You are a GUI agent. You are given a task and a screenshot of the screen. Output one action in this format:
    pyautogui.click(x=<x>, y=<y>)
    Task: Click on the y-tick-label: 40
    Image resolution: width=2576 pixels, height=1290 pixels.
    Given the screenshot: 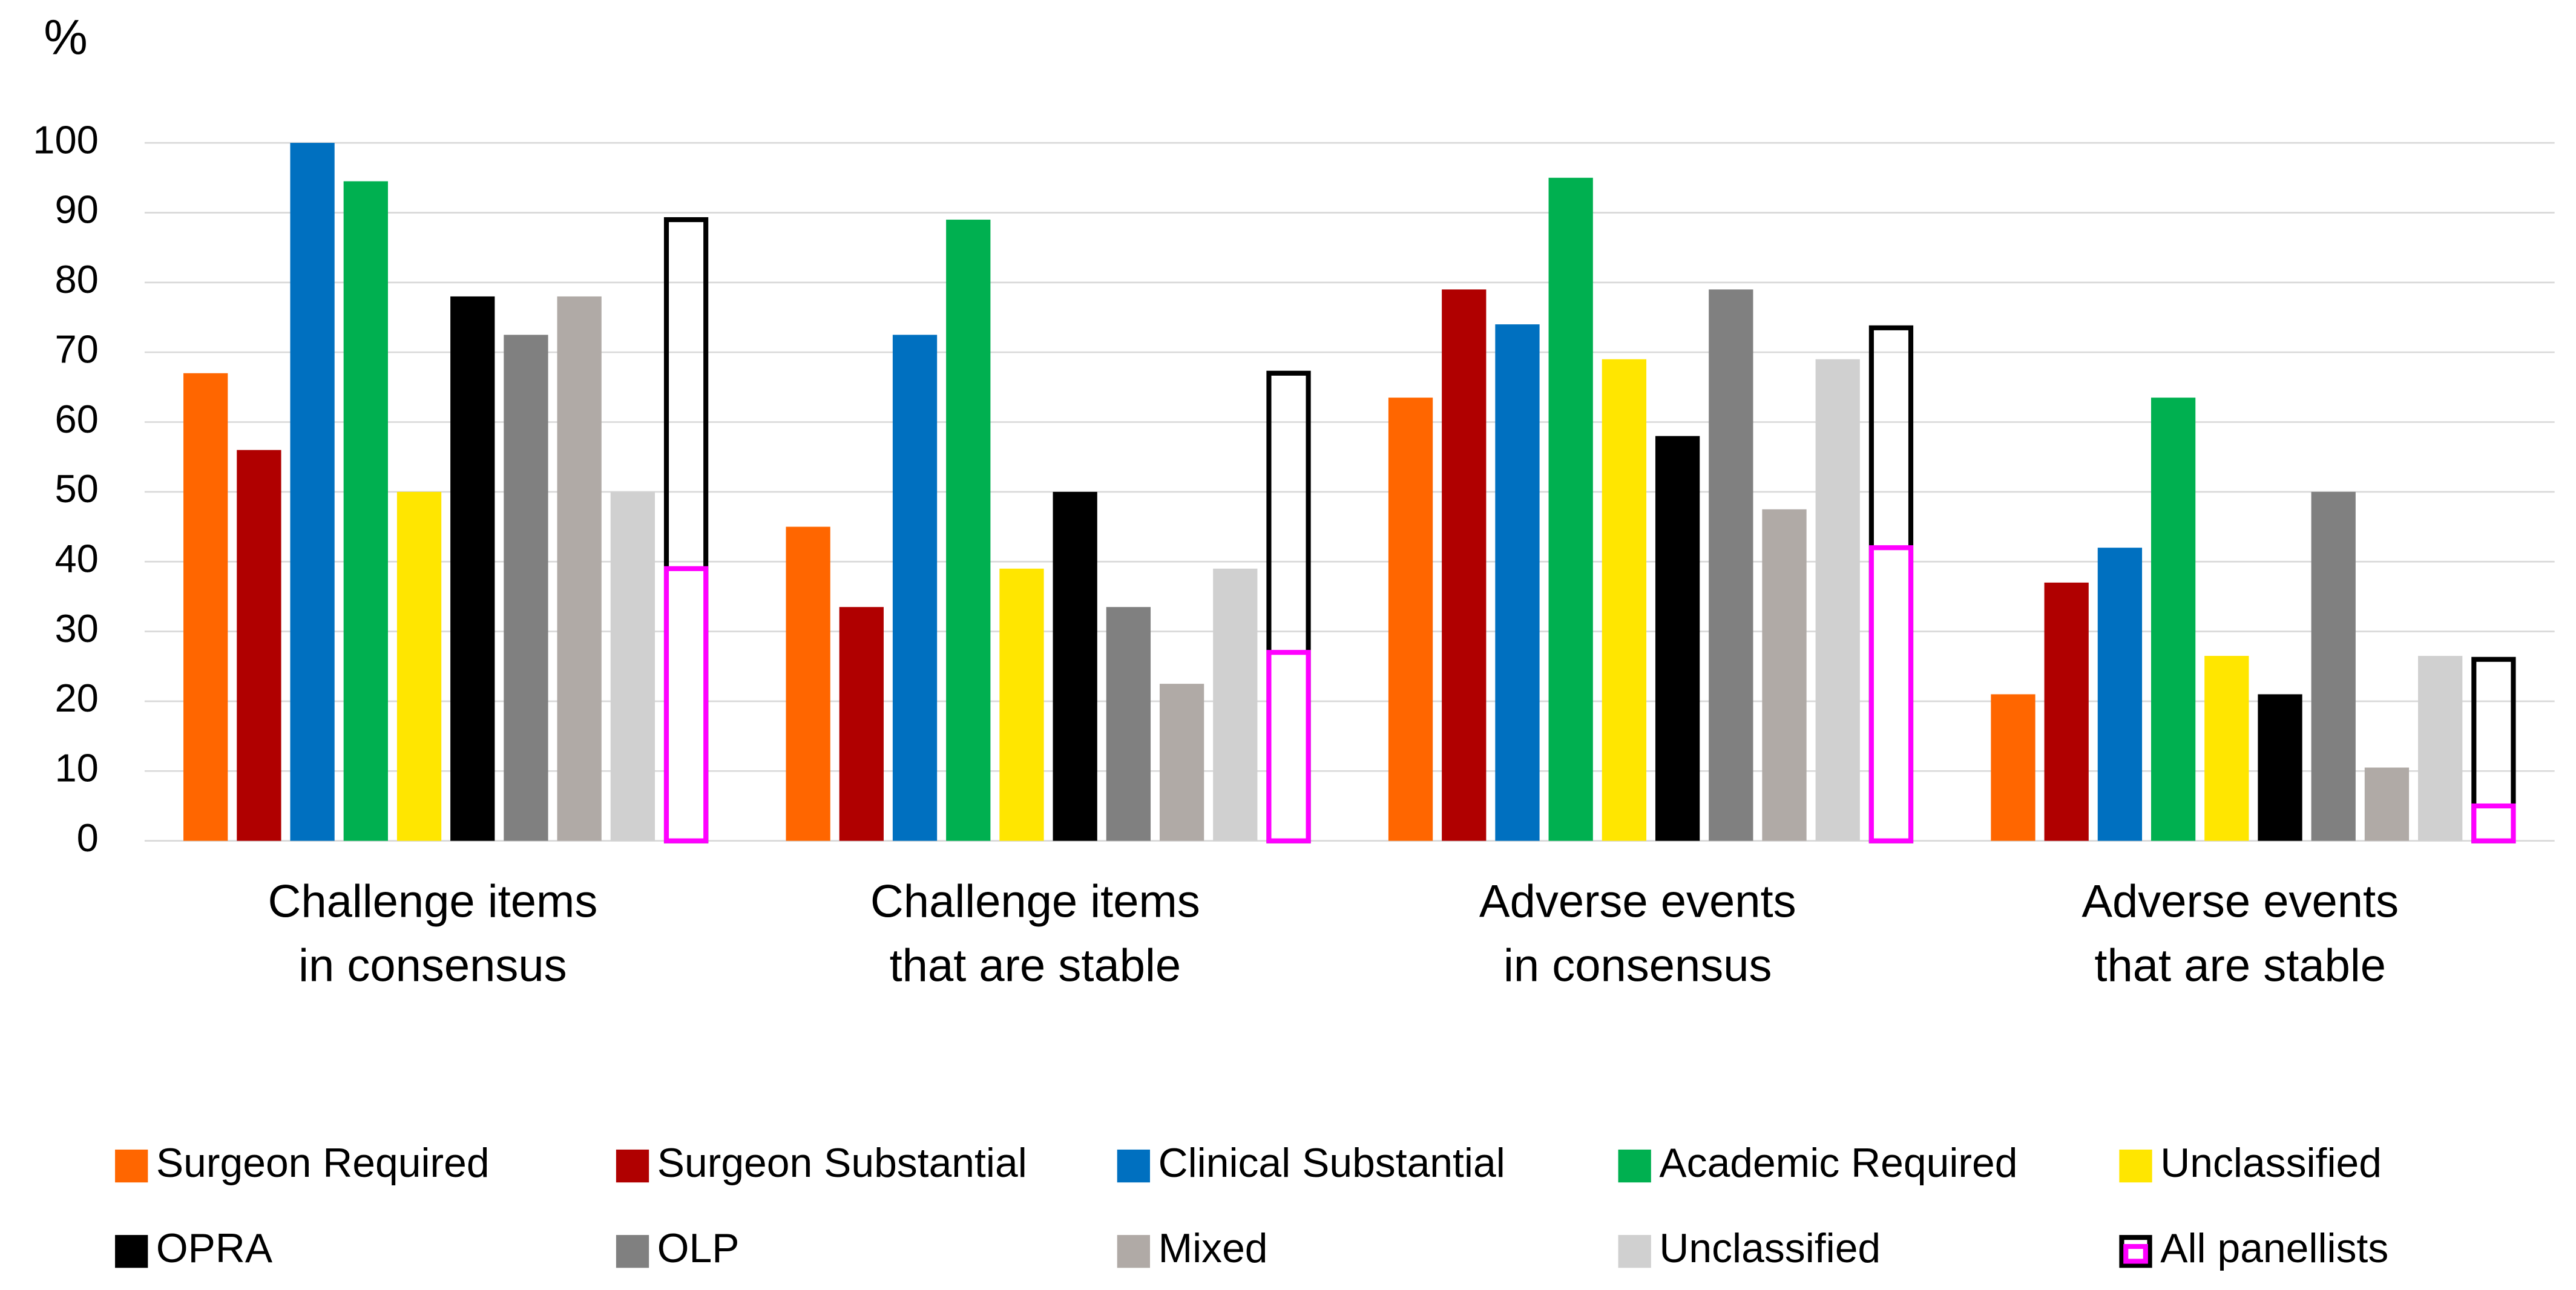 What is the action you would take?
    pyautogui.click(x=76, y=558)
    